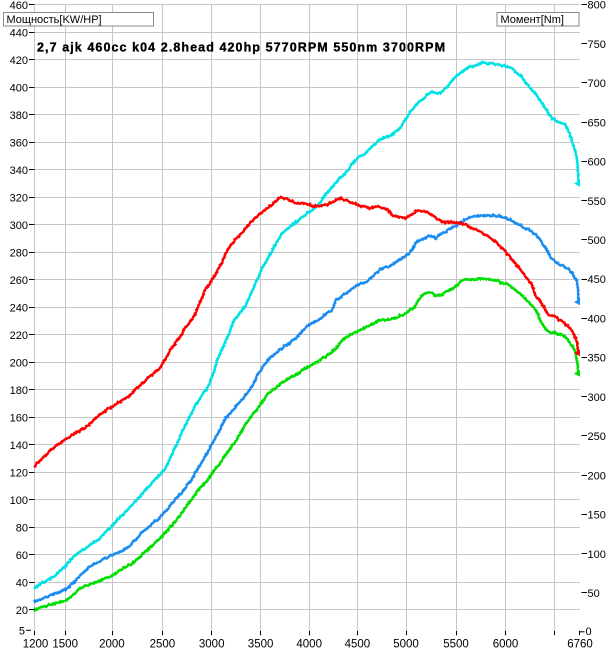 This screenshot has width=611, height=663. Describe the element at coordinates (22, 632) in the screenshot. I see `svg-text: 5` at that location.